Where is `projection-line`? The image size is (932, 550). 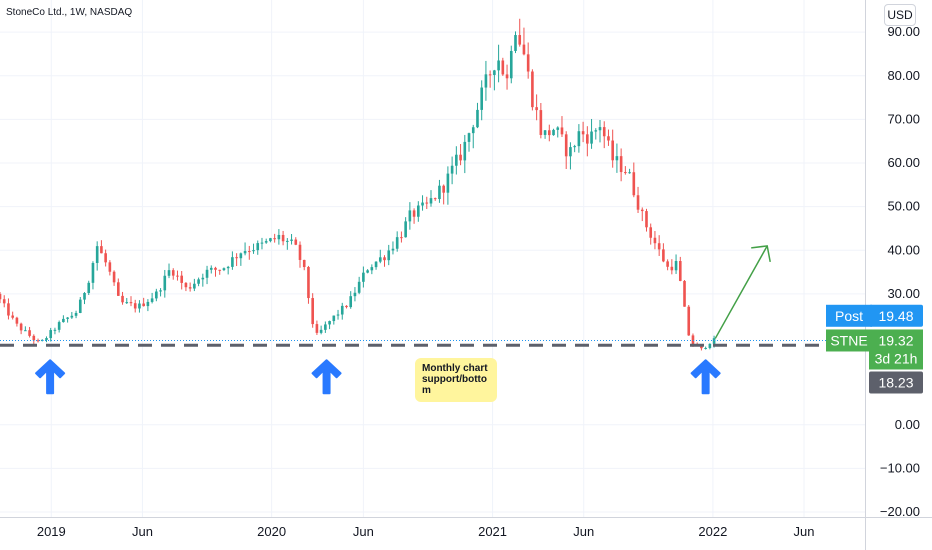 projection-line is located at coordinates (741, 292).